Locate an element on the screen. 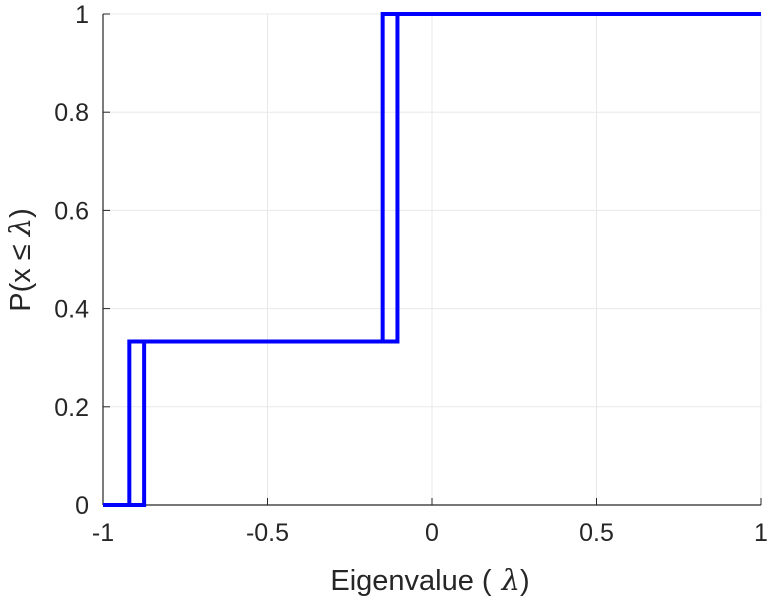 This screenshot has width=768, height=600. y-tick-label: 0 is located at coordinates (82, 506).